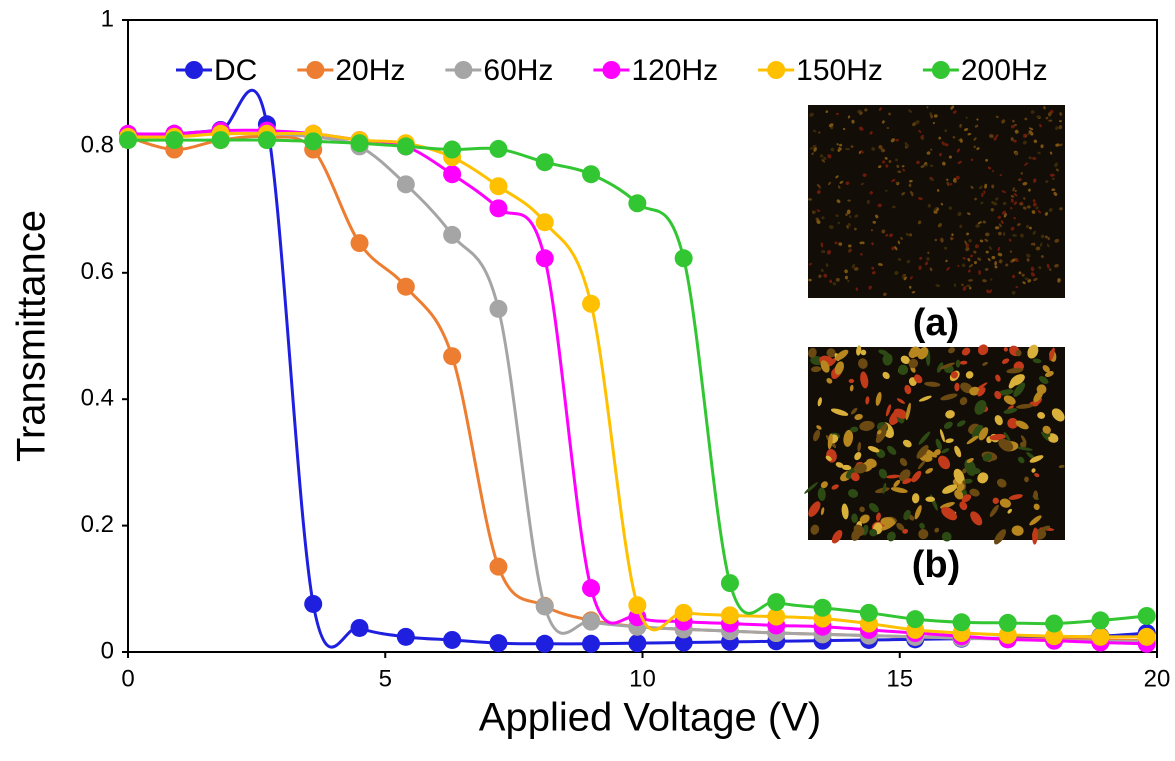 Image resolution: width=1175 pixels, height=761 pixels. What do you see at coordinates (235, 70) in the screenshot?
I see `legend-label: DC` at bounding box center [235, 70].